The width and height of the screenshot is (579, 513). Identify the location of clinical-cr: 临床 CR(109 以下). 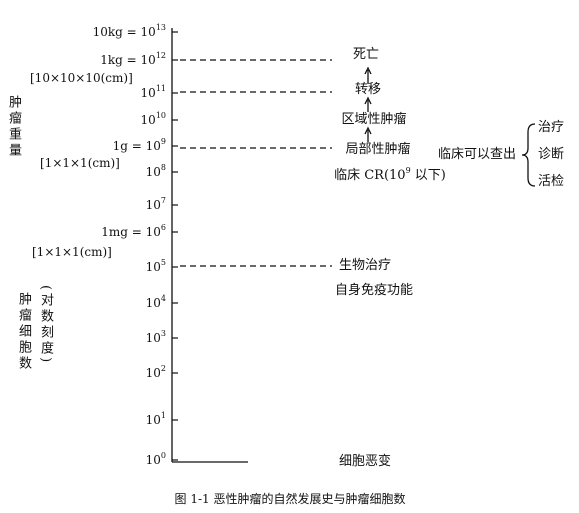
(390, 174).